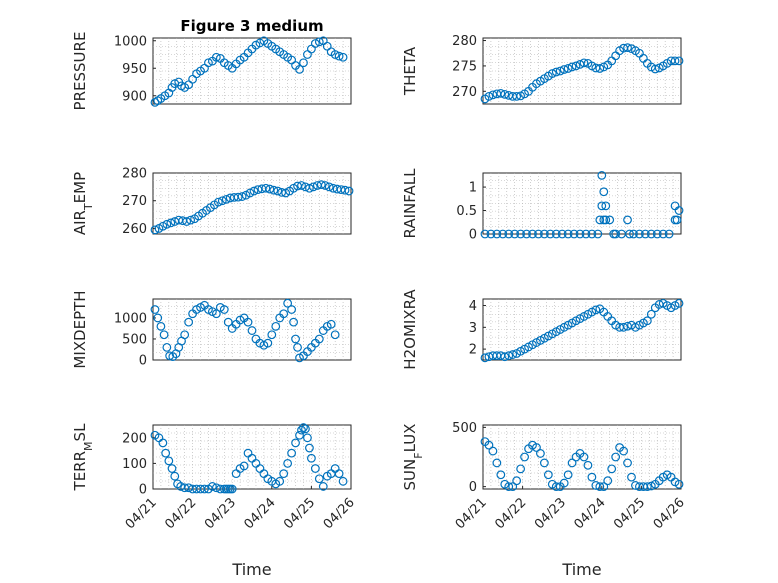 Image resolution: width=778 pixels, height=583 pixels. What do you see at coordinates (134, 339) in the screenshot?
I see `y-tick-label: 500` at bounding box center [134, 339].